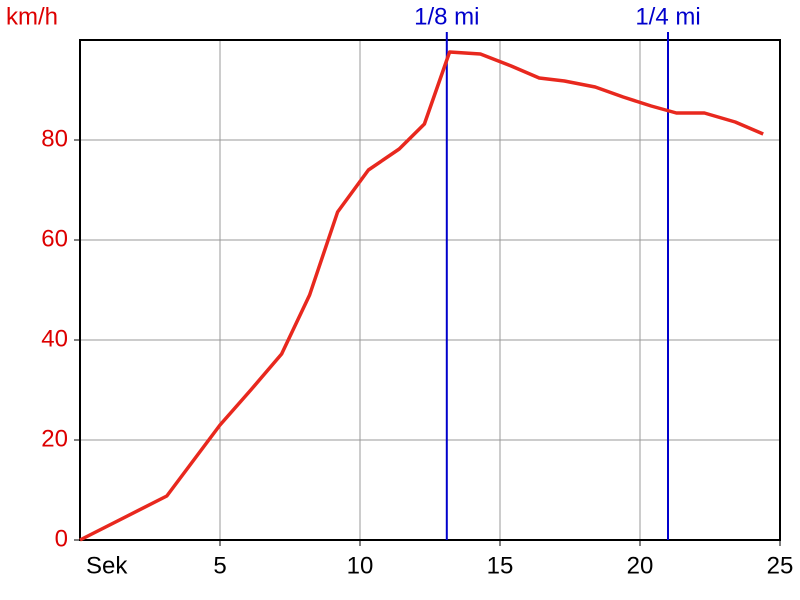 The image size is (800, 600). I want to click on y-axis-label: km/h, so click(32, 16).